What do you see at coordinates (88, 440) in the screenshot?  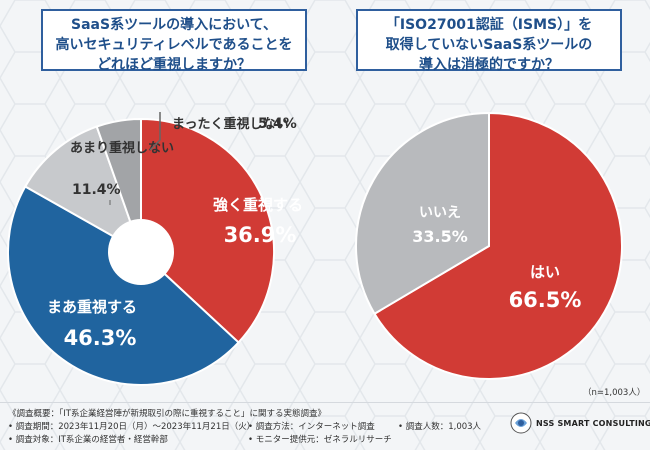 I see `survey-target: • 調査対象：IT系企業の経営者・経営幹部` at bounding box center [88, 440].